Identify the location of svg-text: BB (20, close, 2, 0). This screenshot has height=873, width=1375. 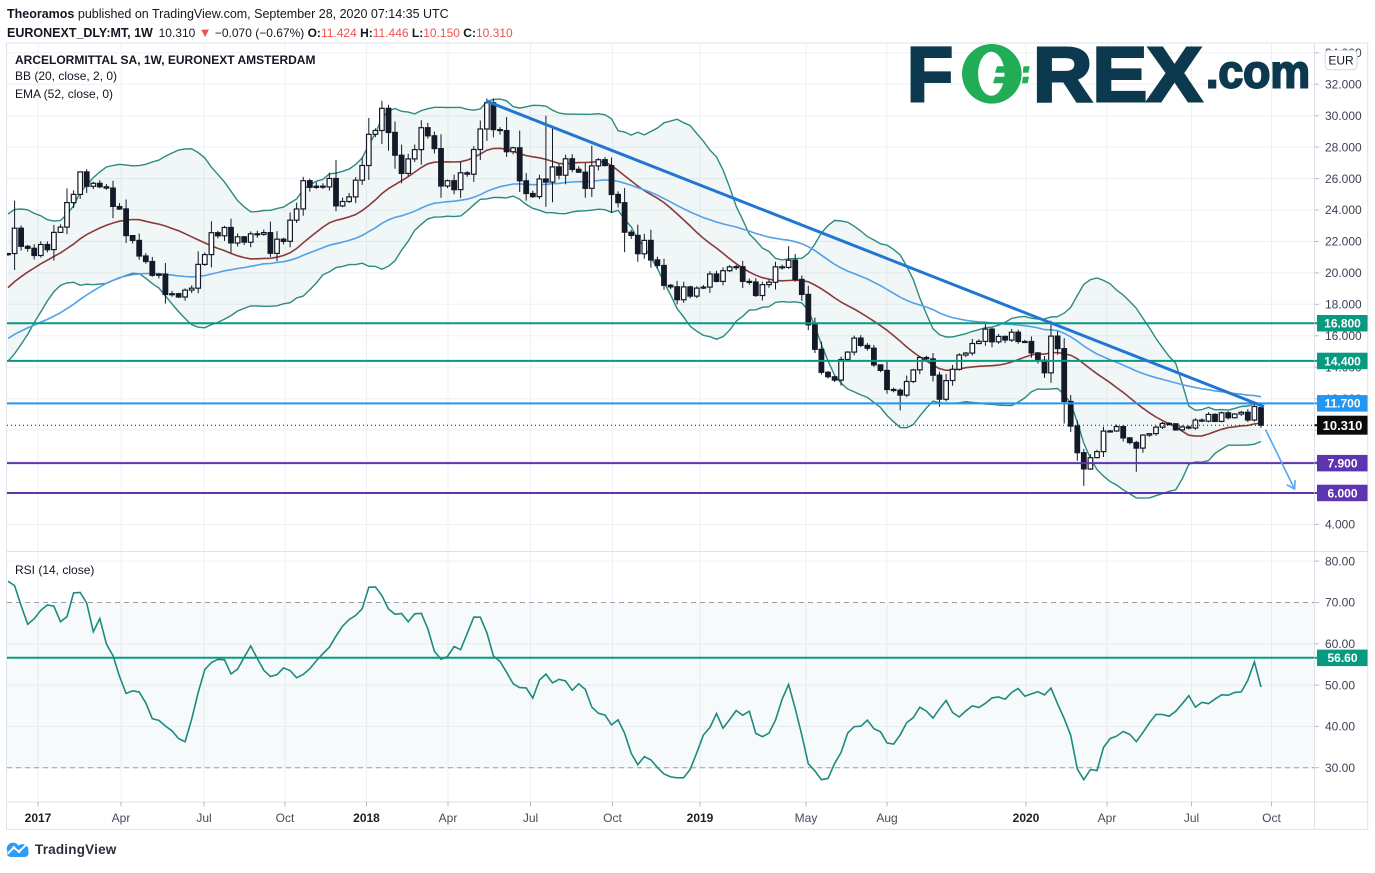
(66, 76).